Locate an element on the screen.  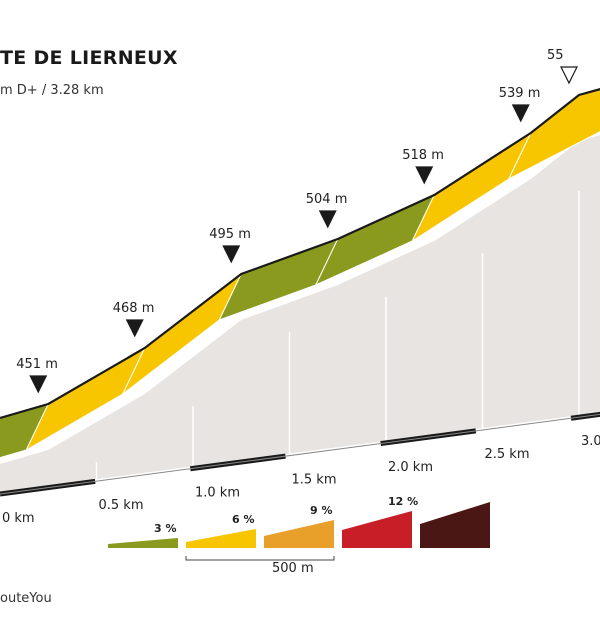
credit-text: outeYou is located at coordinates (26, 598).